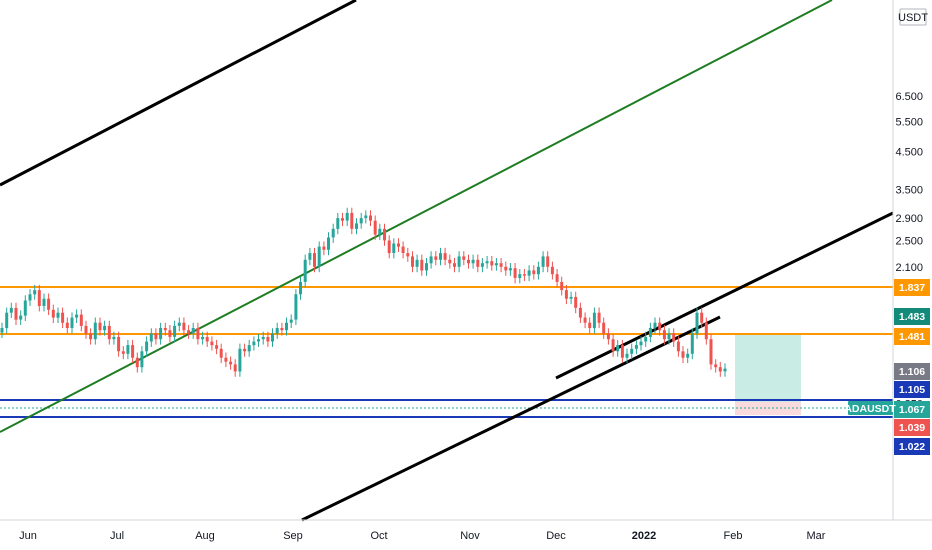 The width and height of the screenshot is (932, 550). I want to click on target-zone, so click(768, 368).